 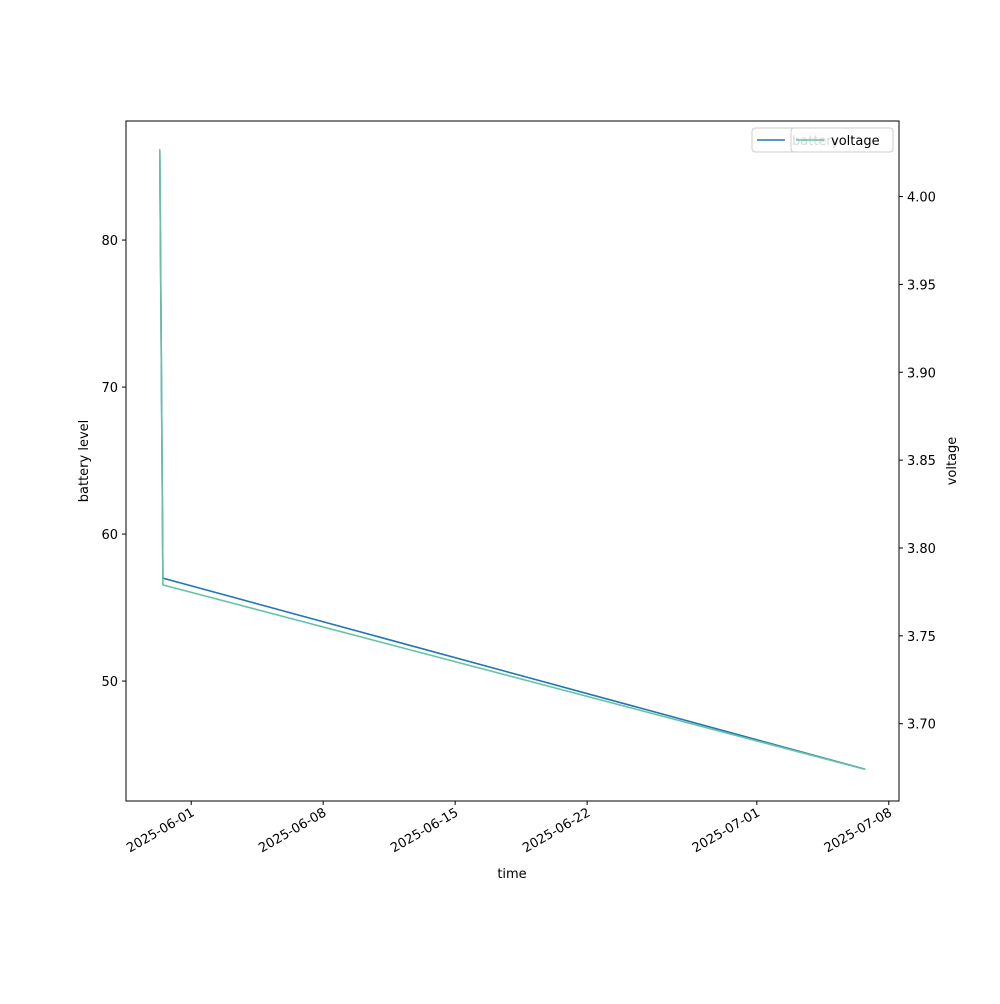 What do you see at coordinates (424, 830) in the screenshot?
I see `x-tick-label: 2025-06-15` at bounding box center [424, 830].